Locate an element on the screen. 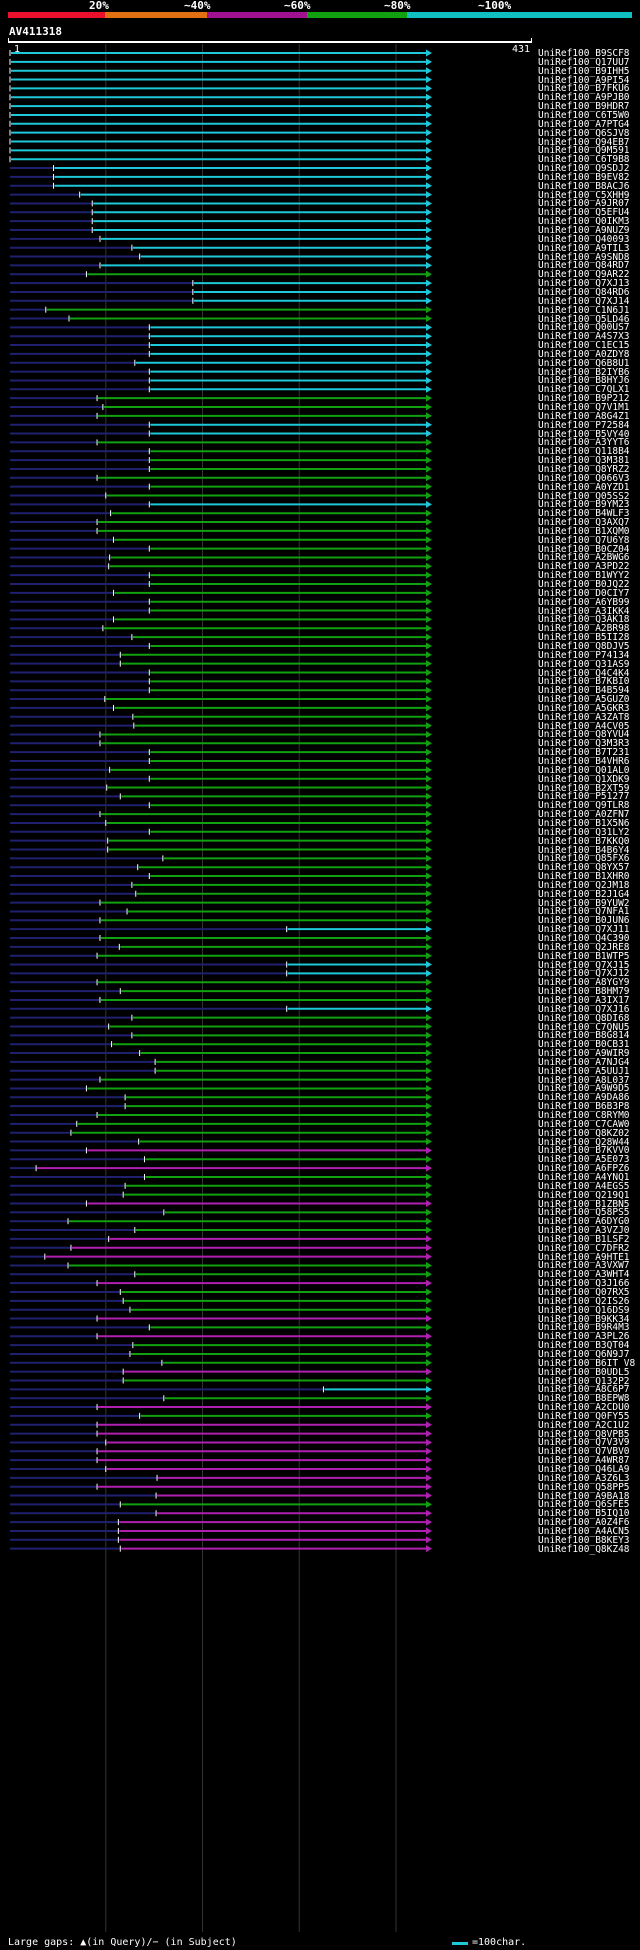 The height and width of the screenshot is (1950, 640). hit-label: UniRef100_Q219Q1 is located at coordinates (584, 1195).